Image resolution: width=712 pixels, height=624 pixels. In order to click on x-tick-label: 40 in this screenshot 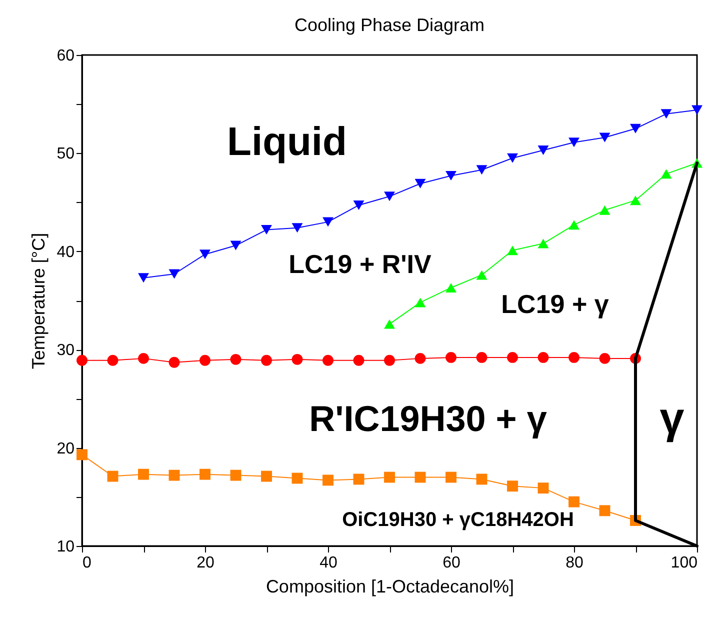, I will do `click(329, 563)`.